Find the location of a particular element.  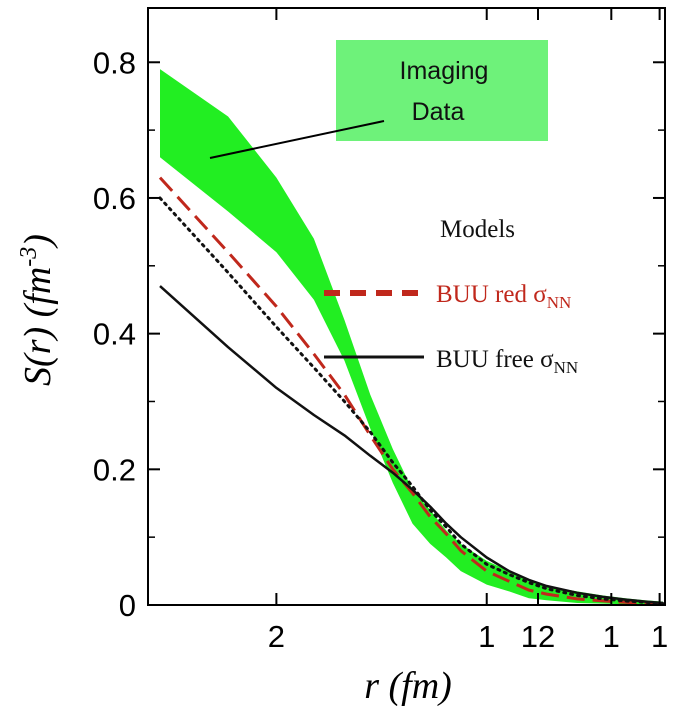

y-axis-title-superscript: -3 is located at coordinates (29, 257).